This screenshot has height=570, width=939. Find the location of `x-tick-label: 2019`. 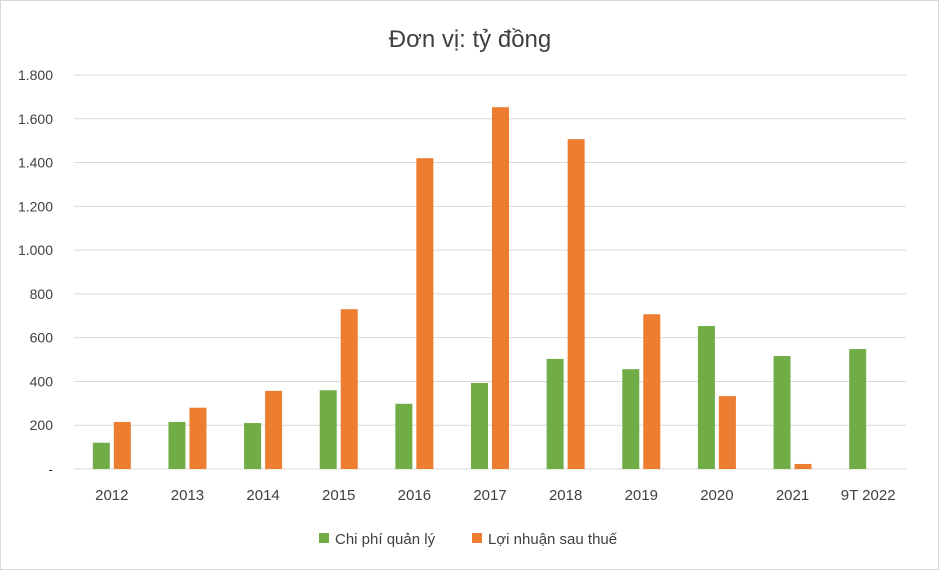

x-tick-label: 2019 is located at coordinates (641, 495).